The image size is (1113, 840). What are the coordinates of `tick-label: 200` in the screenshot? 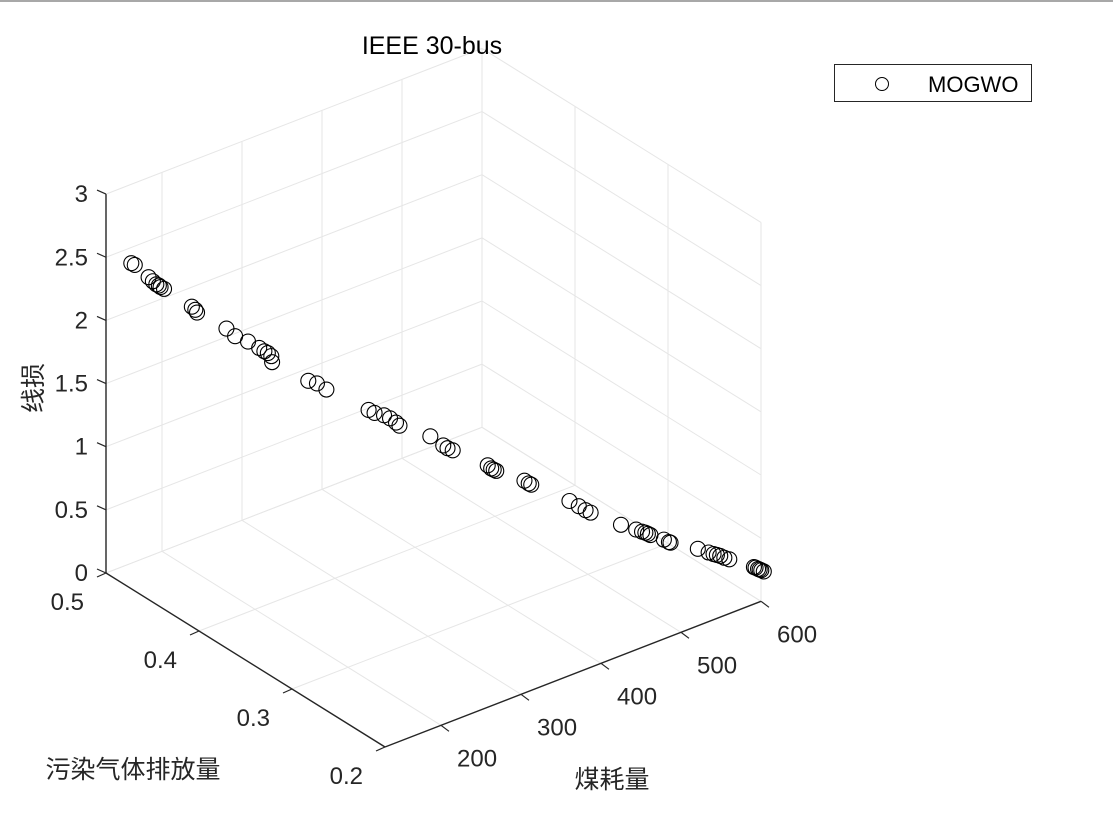 It's located at (477, 758).